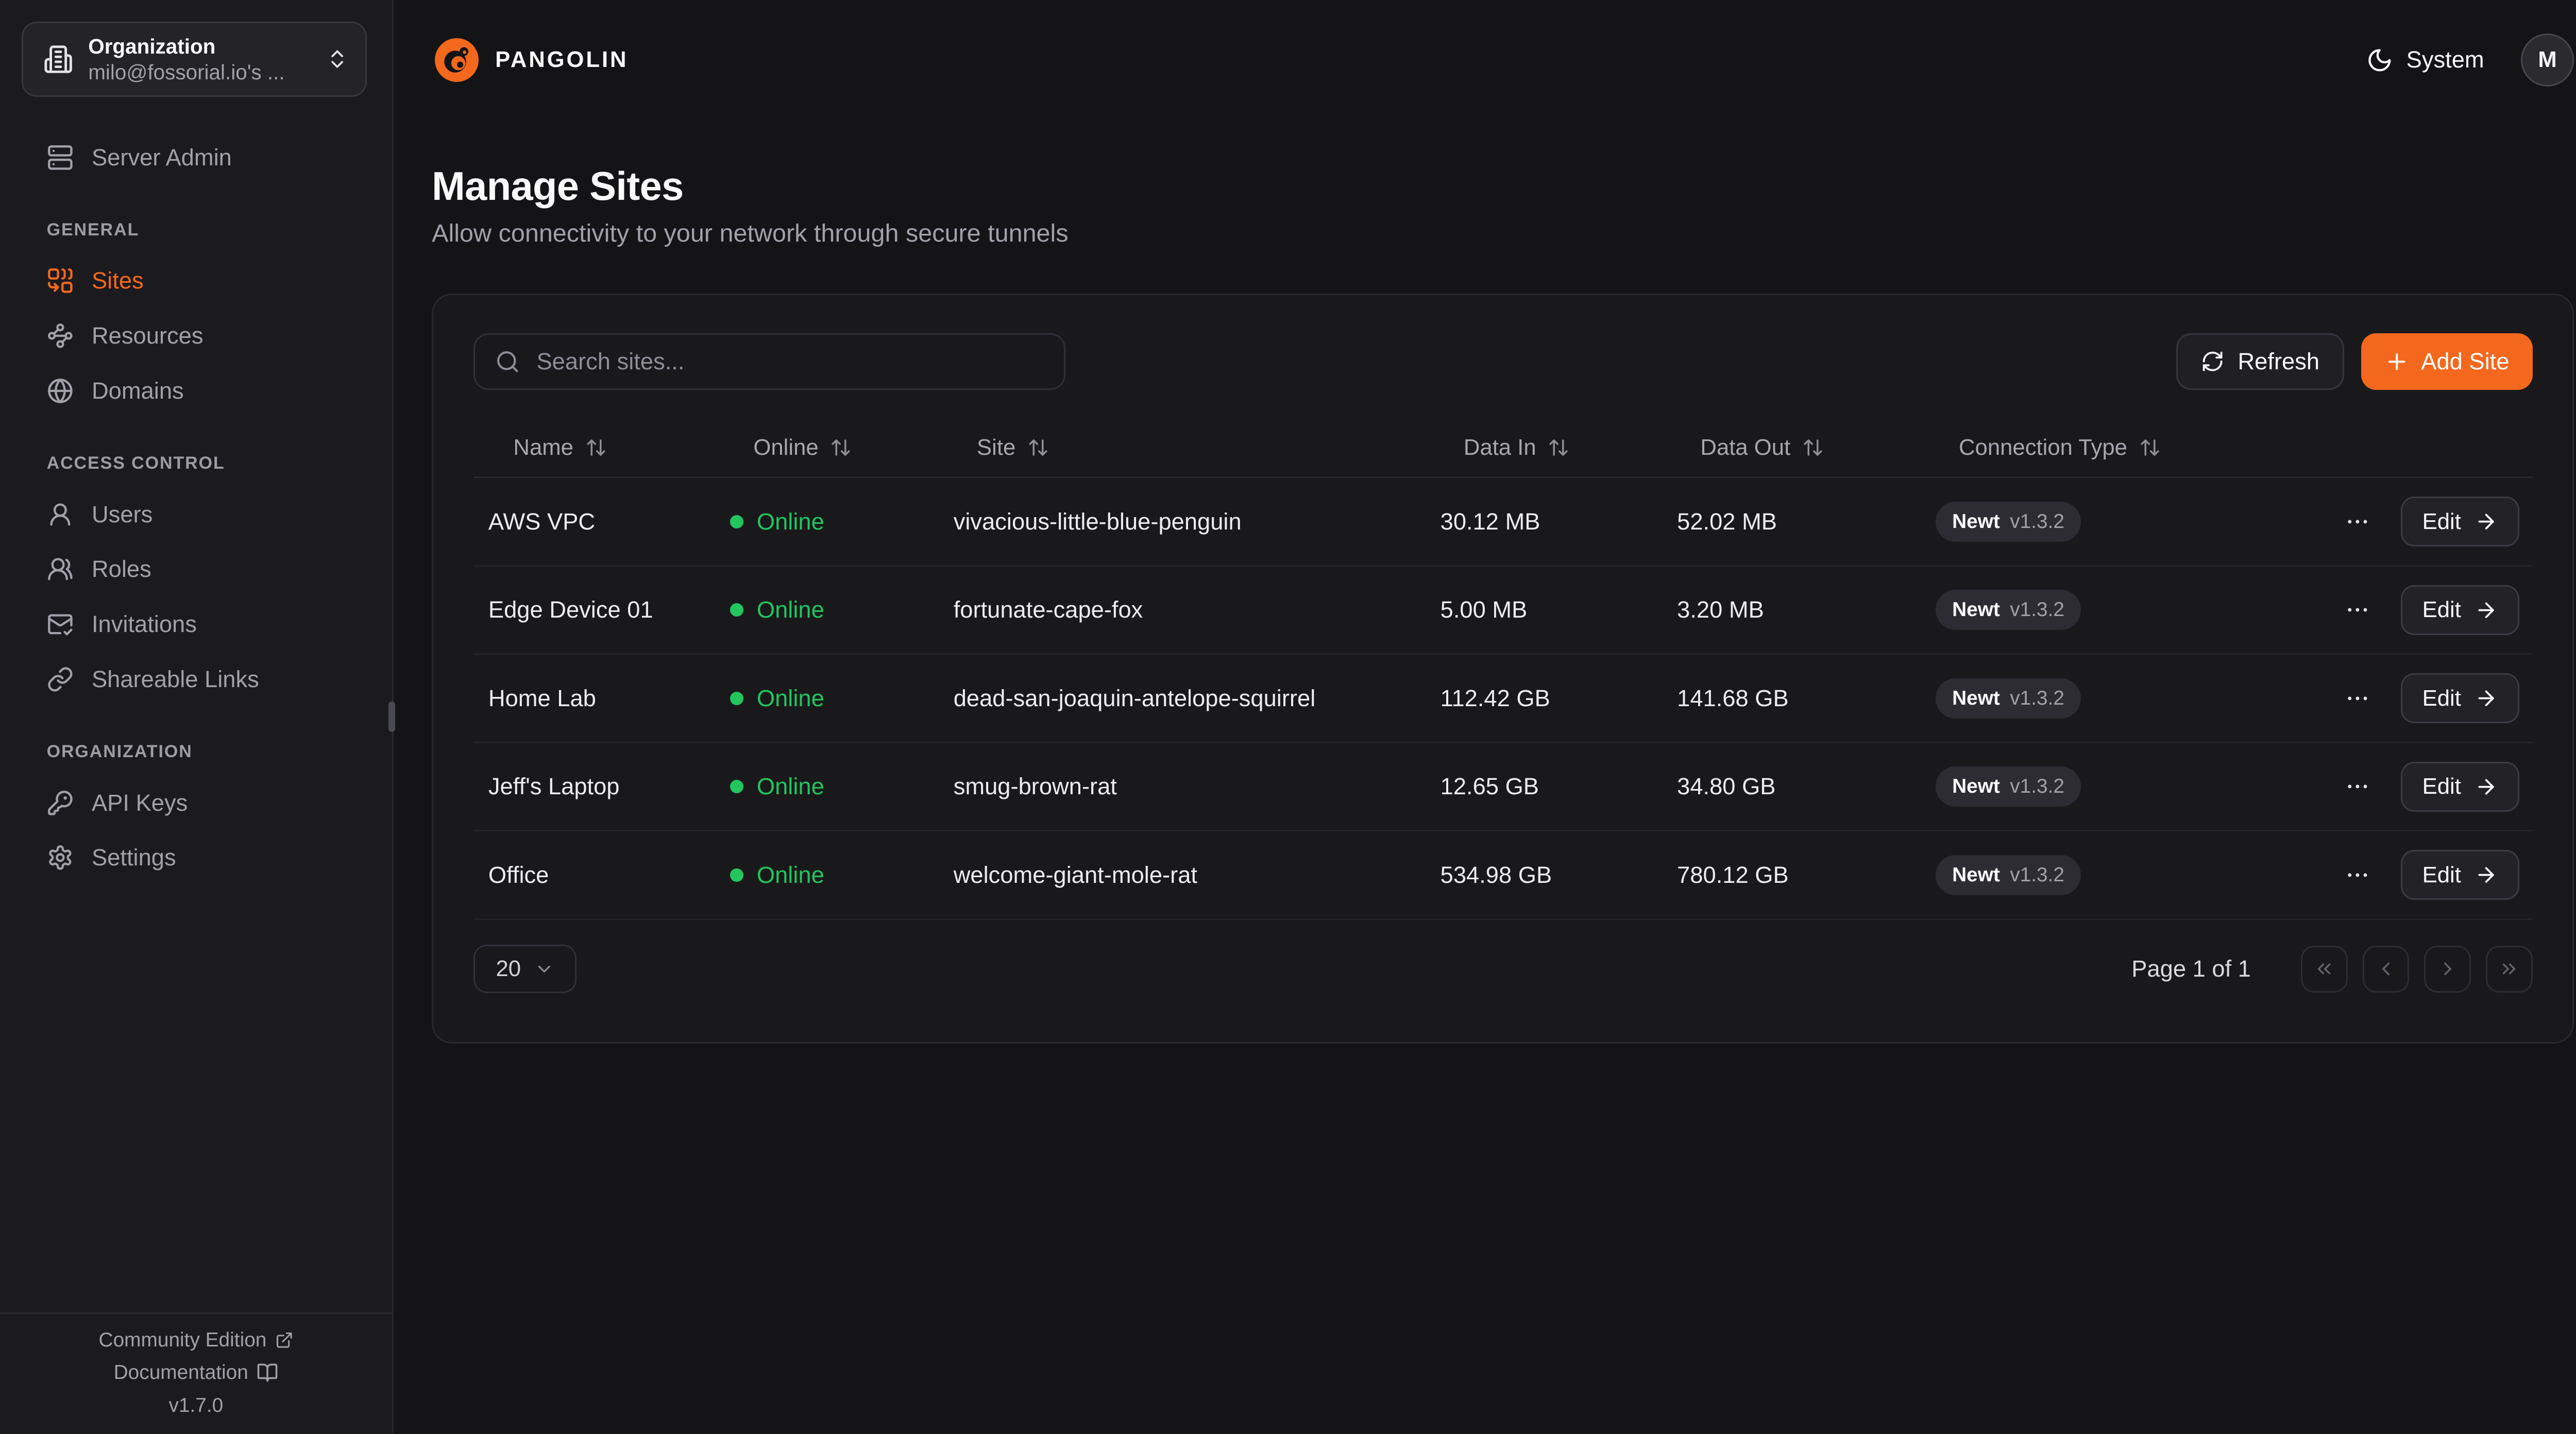 This screenshot has height=1434, width=2576. What do you see at coordinates (139, 802) in the screenshot?
I see `sidebar-item-label: API Keys` at bounding box center [139, 802].